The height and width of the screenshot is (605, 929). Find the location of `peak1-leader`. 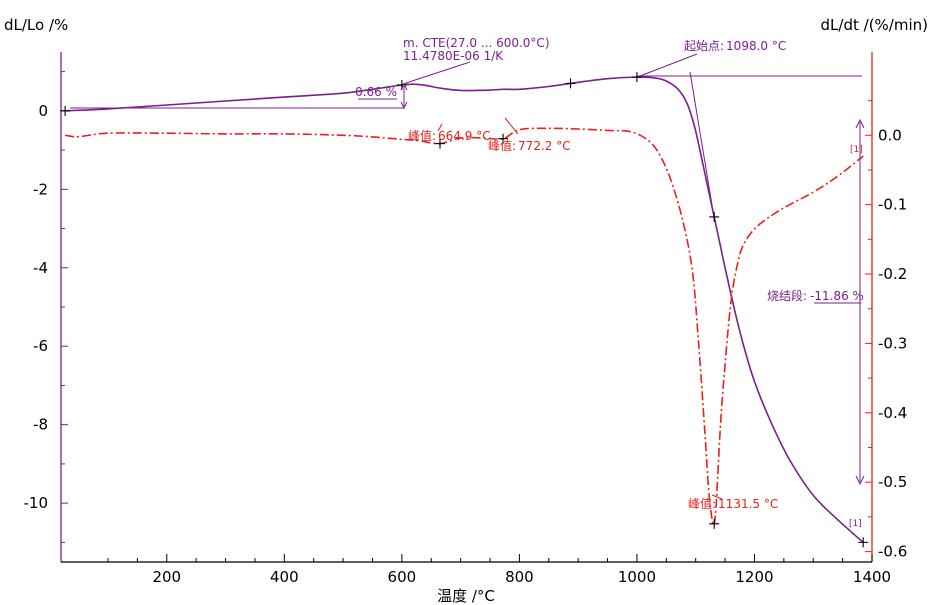

peak1-leader is located at coordinates (440, 127).